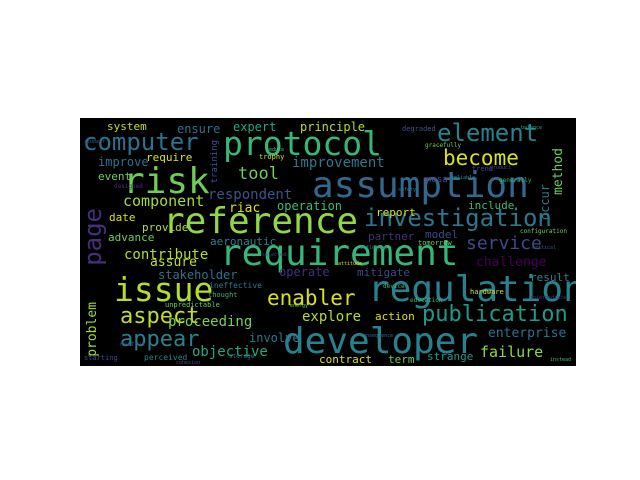 This screenshot has height=480, width=640. What do you see at coordinates (532, 128) in the screenshot?
I see `word-balance: balance` at bounding box center [532, 128].